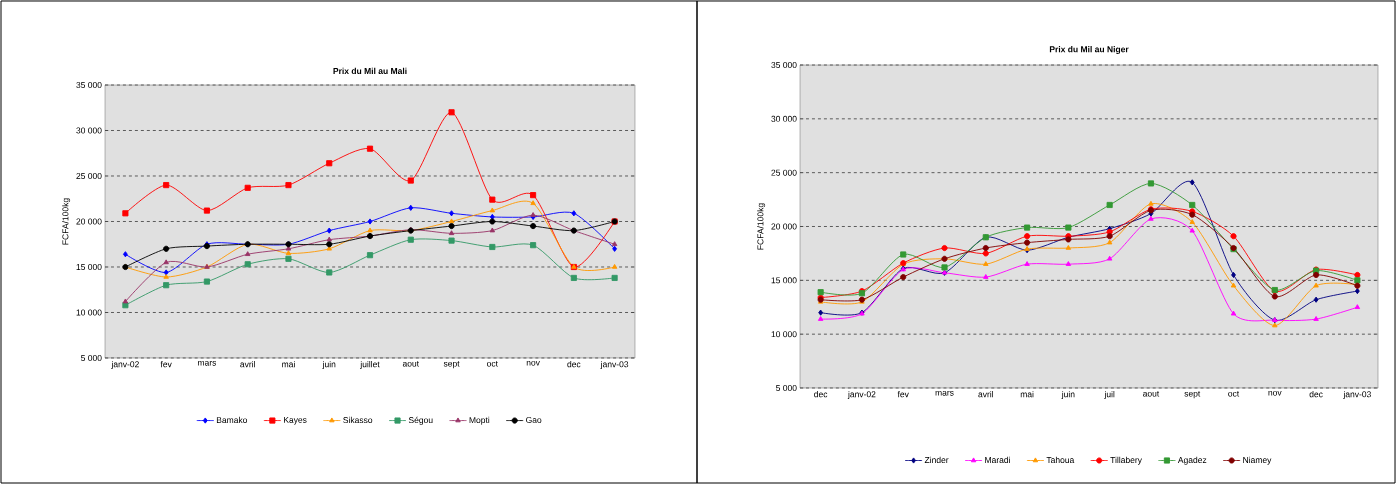 The width and height of the screenshot is (1396, 484). What do you see at coordinates (420, 420) in the screenshot?
I see `legend-label: Ségou` at bounding box center [420, 420].